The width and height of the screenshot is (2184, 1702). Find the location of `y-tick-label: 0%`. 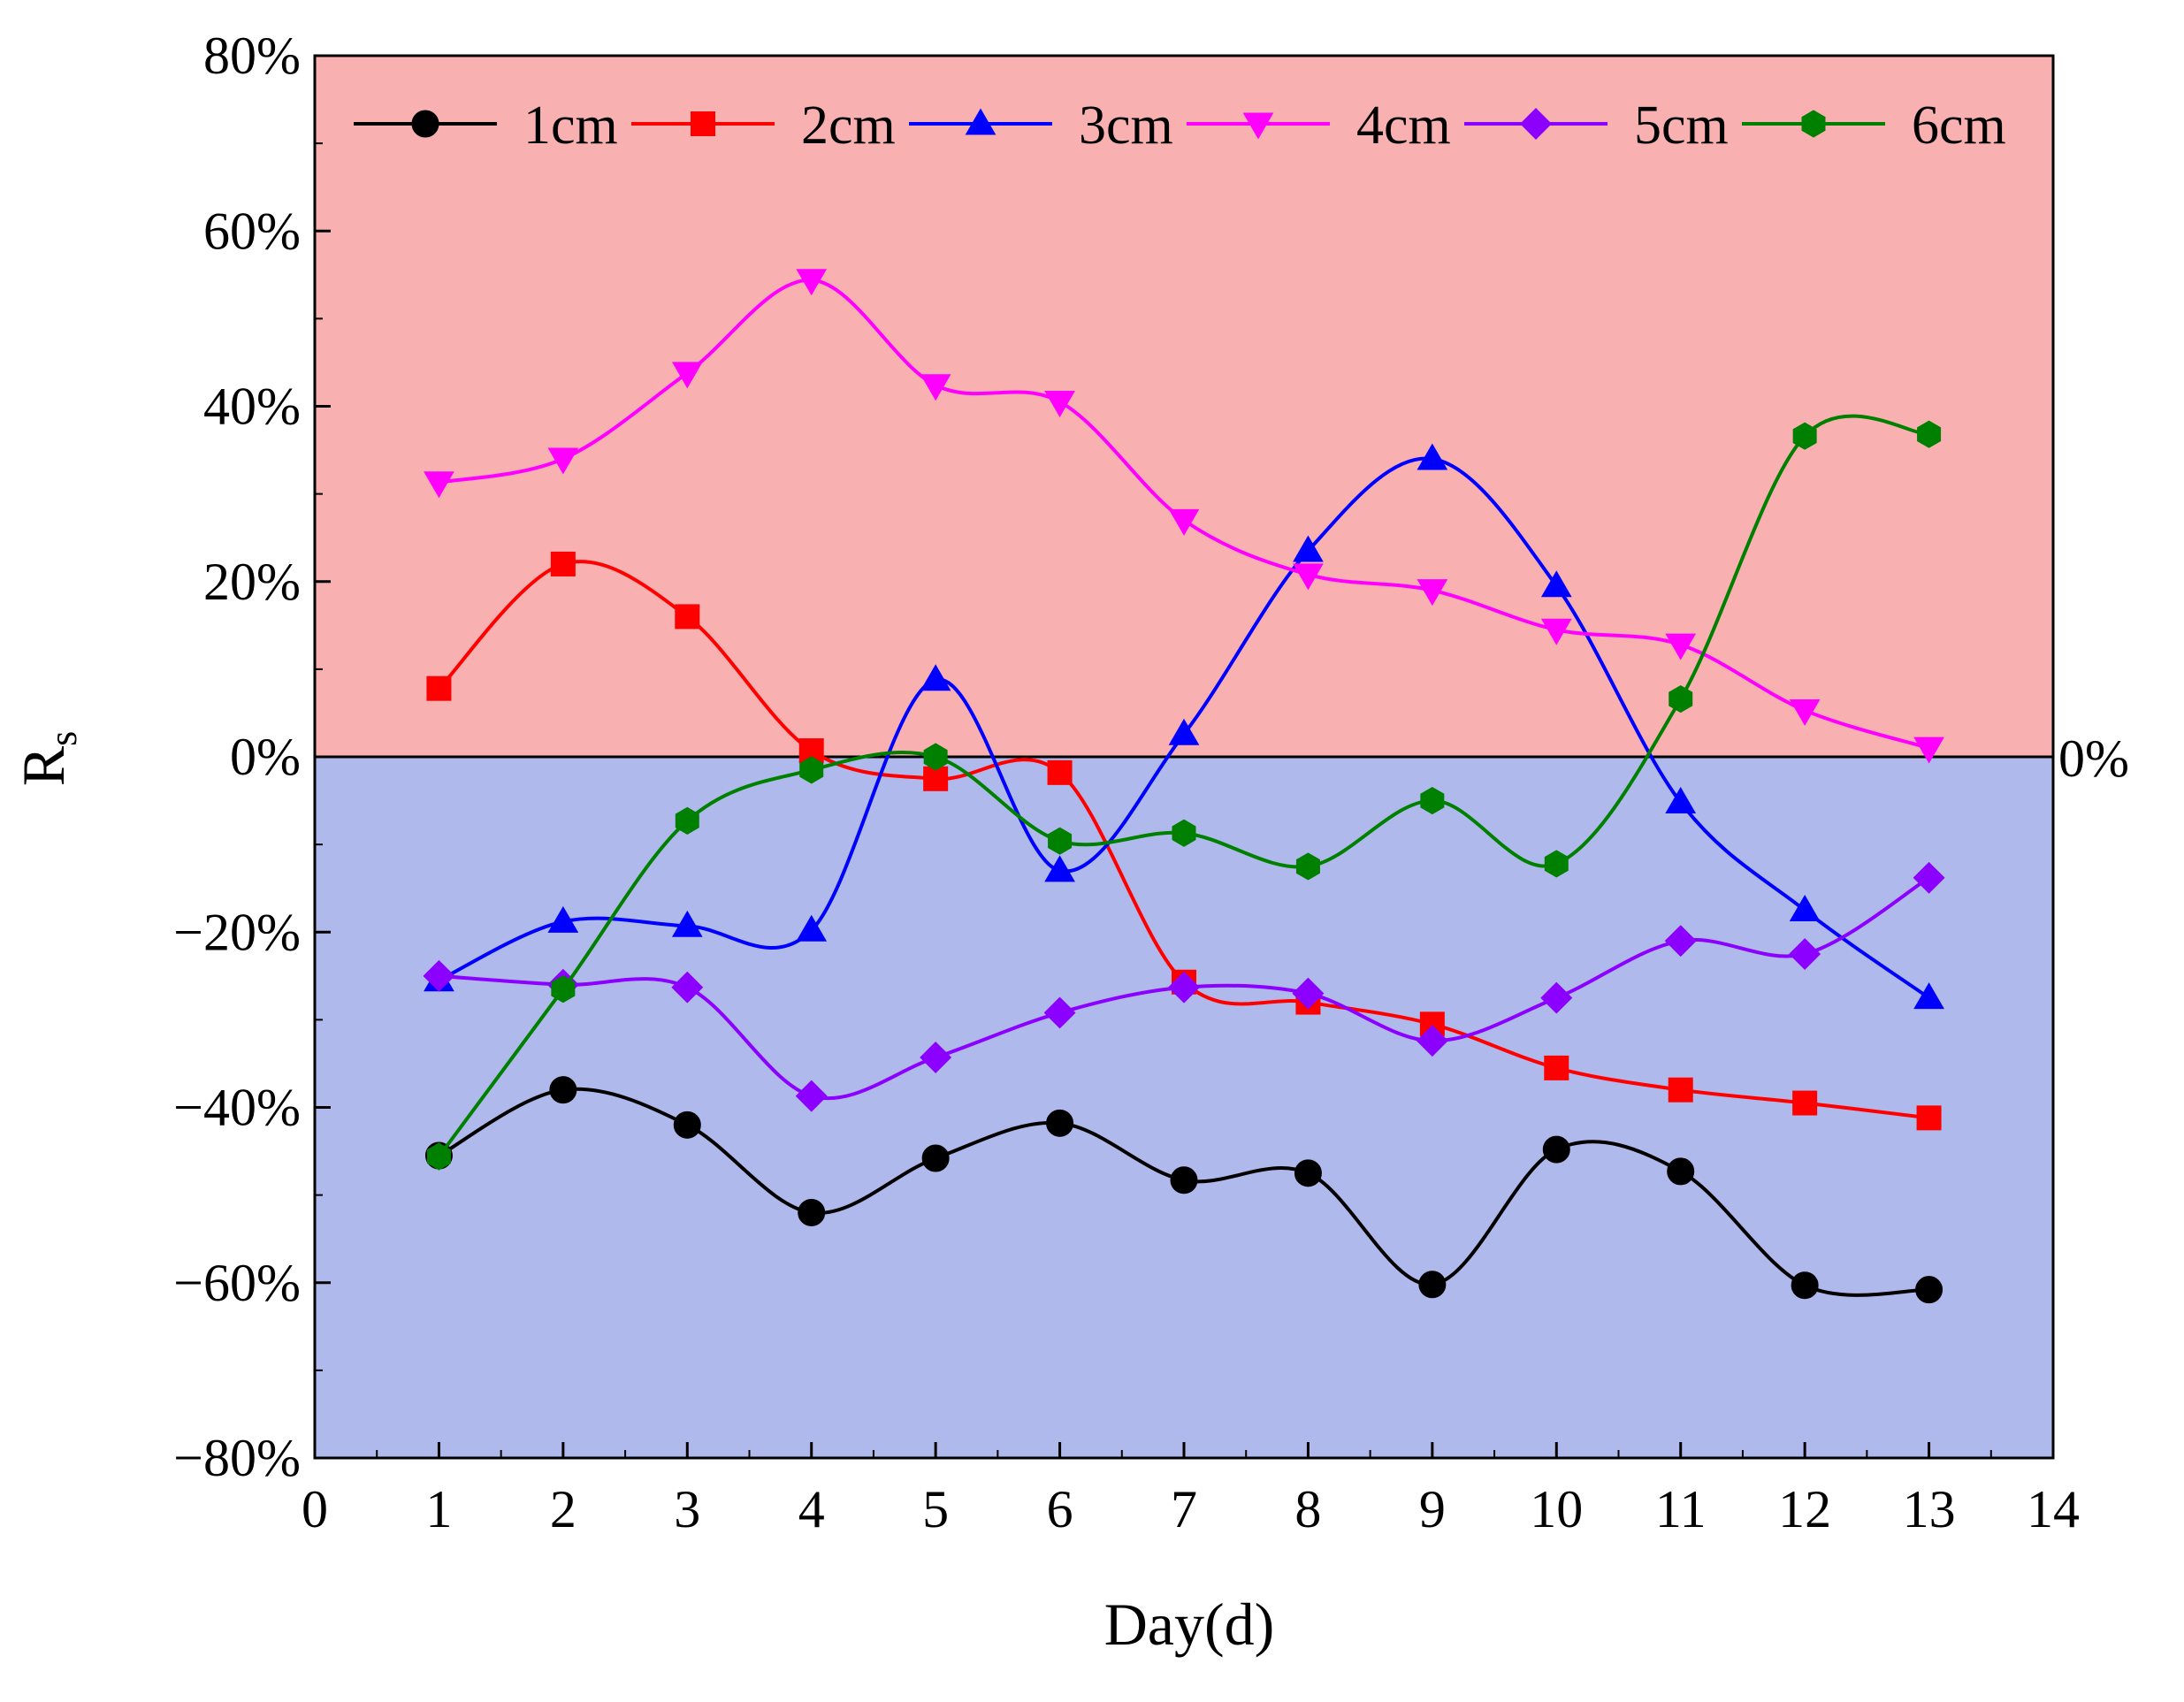

y-tick-label: 0% is located at coordinates (265, 757).